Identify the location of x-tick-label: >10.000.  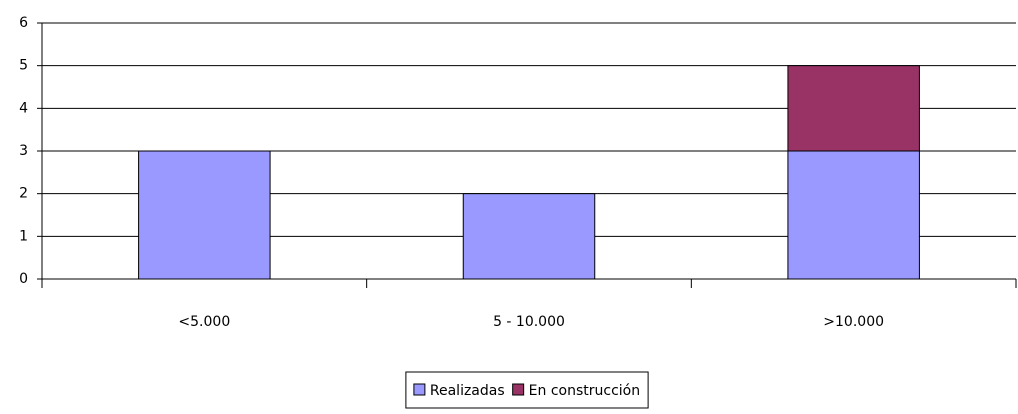
(853, 322).